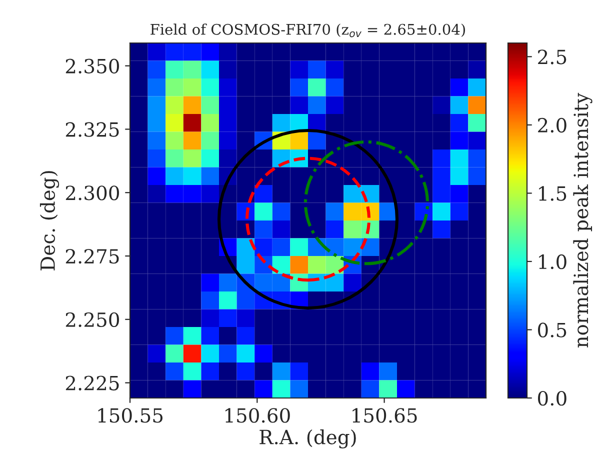 This screenshot has height=465, width=613. Describe the element at coordinates (130, 415) in the screenshot. I see `x-tick-label: 150.55` at that location.